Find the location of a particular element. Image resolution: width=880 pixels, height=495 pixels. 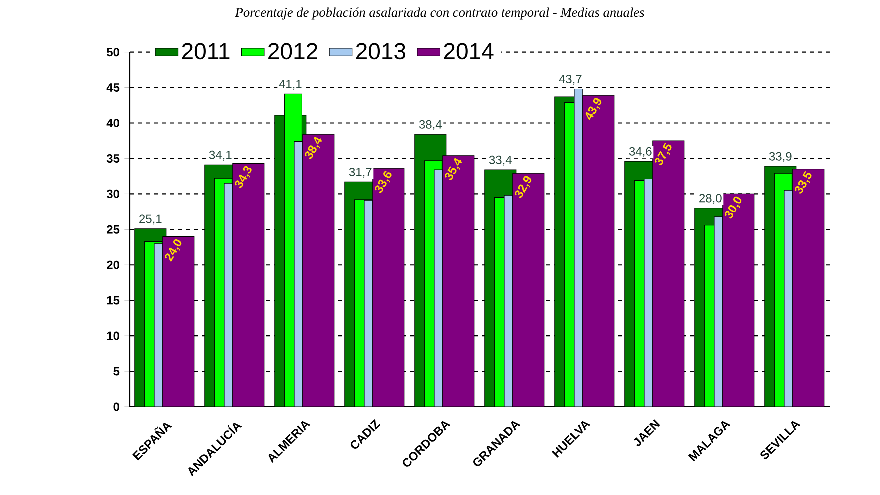

y-tick-label: 30 is located at coordinates (113, 194).